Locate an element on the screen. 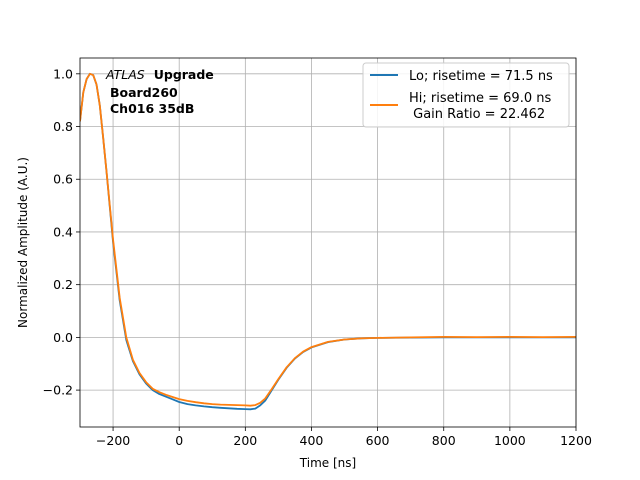  legend-label-gain-ratio: Gain Ratio = 22.462 is located at coordinates (477, 114).